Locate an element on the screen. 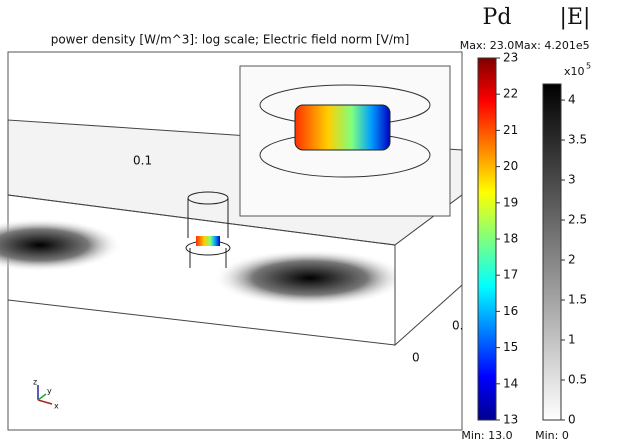 The height and width of the screenshot is (444, 626). tick-label: 14 is located at coordinates (510, 383).